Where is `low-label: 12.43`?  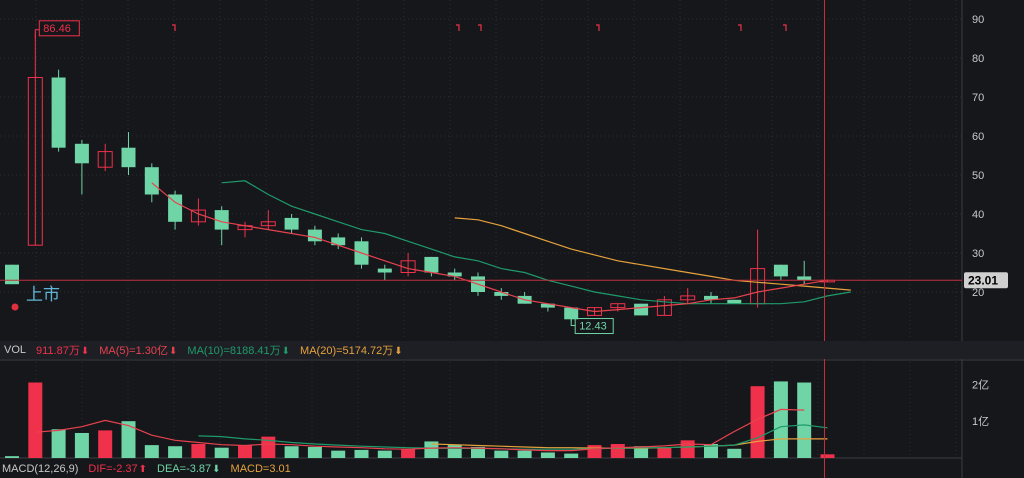
low-label: 12.43 is located at coordinates (593, 327).